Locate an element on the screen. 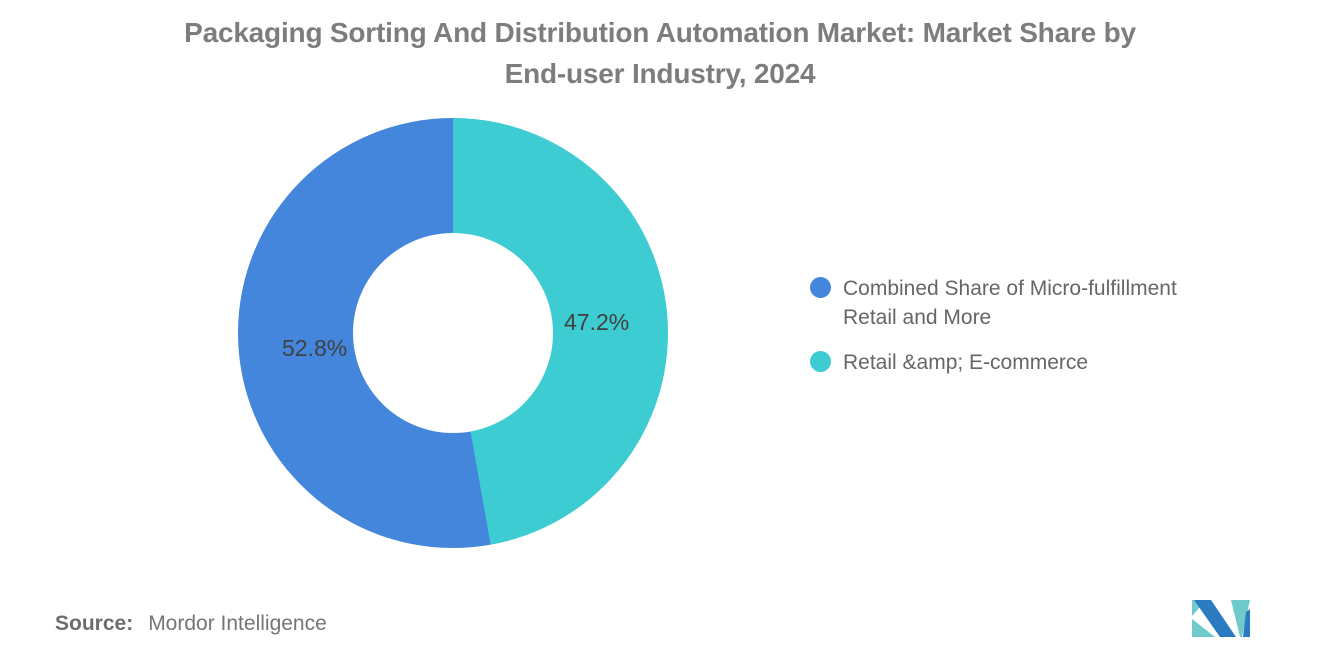  chart-title-line2: End-user Industry, 2024 is located at coordinates (660, 73).